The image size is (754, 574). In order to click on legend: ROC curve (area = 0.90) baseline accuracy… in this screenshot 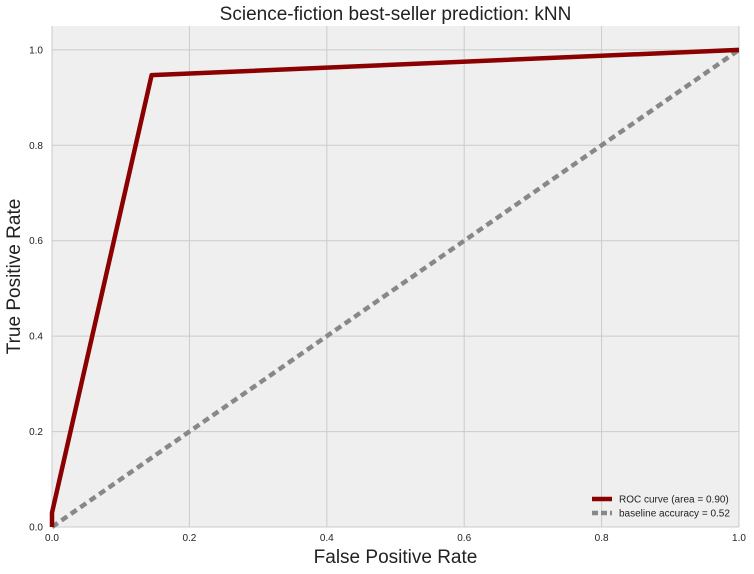, I will do `click(661, 507)`.